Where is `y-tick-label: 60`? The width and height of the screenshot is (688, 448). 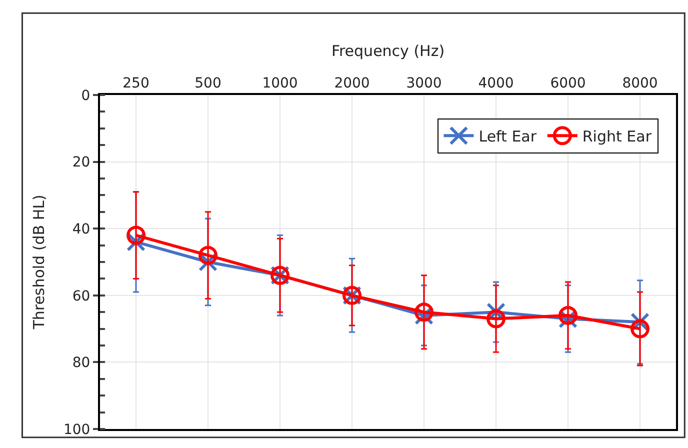
y-tick-label: 60 is located at coordinates (81, 296).